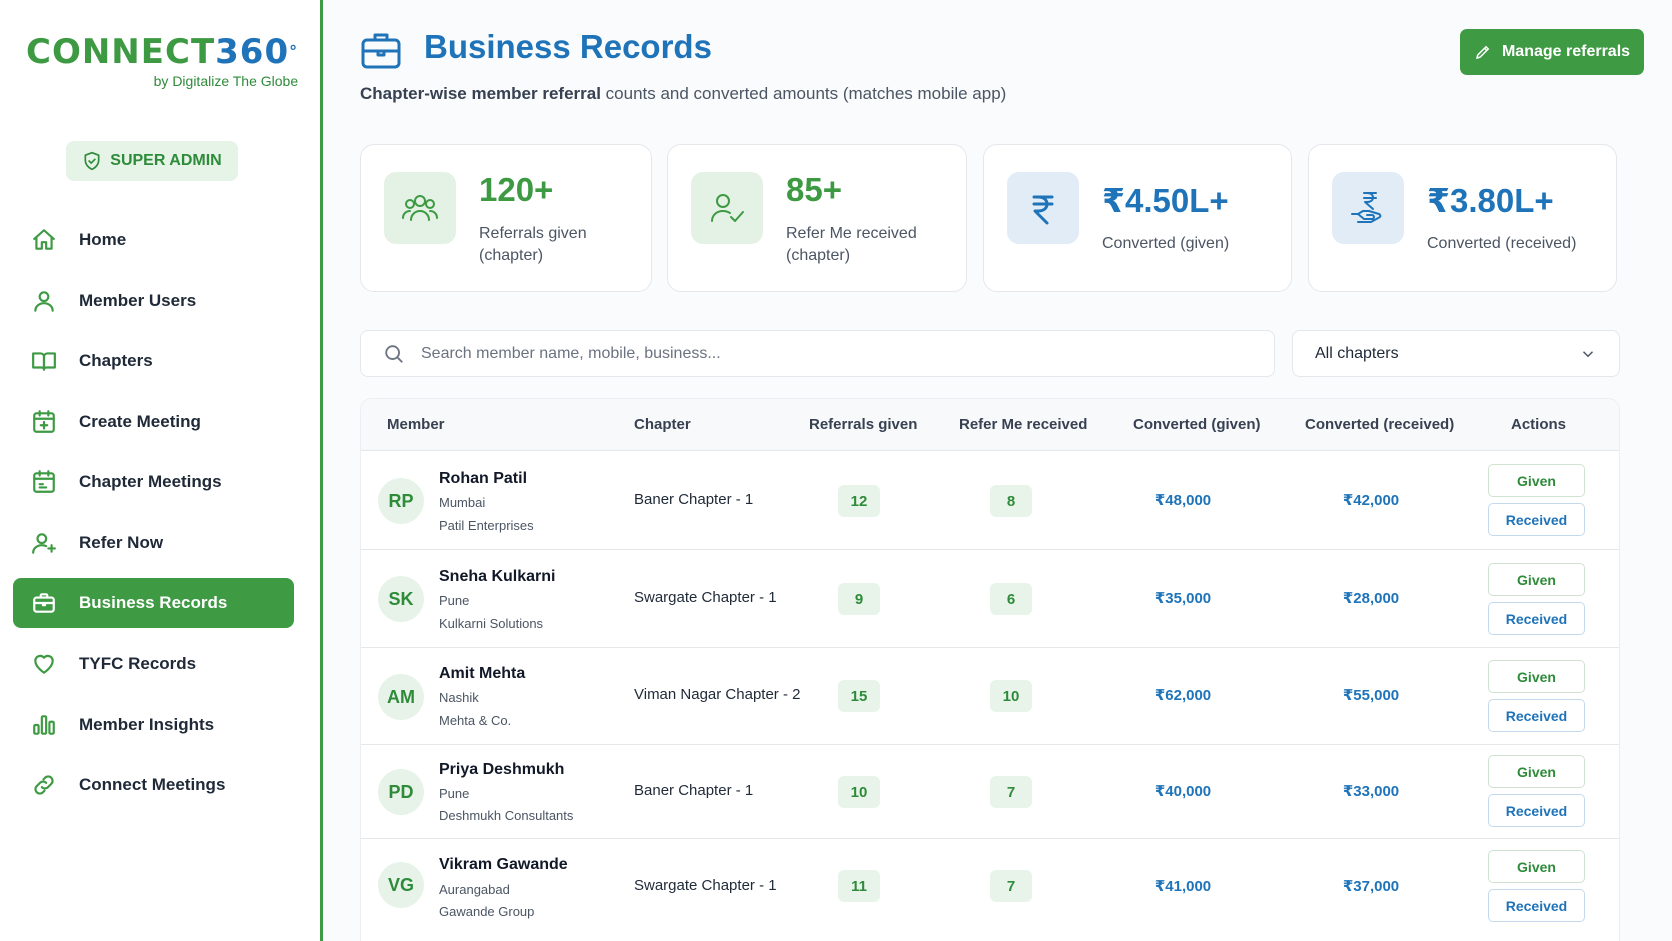 This screenshot has height=941, width=1672. Describe the element at coordinates (150, 481) in the screenshot. I see `sidebar-item-label: Chapter Meetings` at that location.